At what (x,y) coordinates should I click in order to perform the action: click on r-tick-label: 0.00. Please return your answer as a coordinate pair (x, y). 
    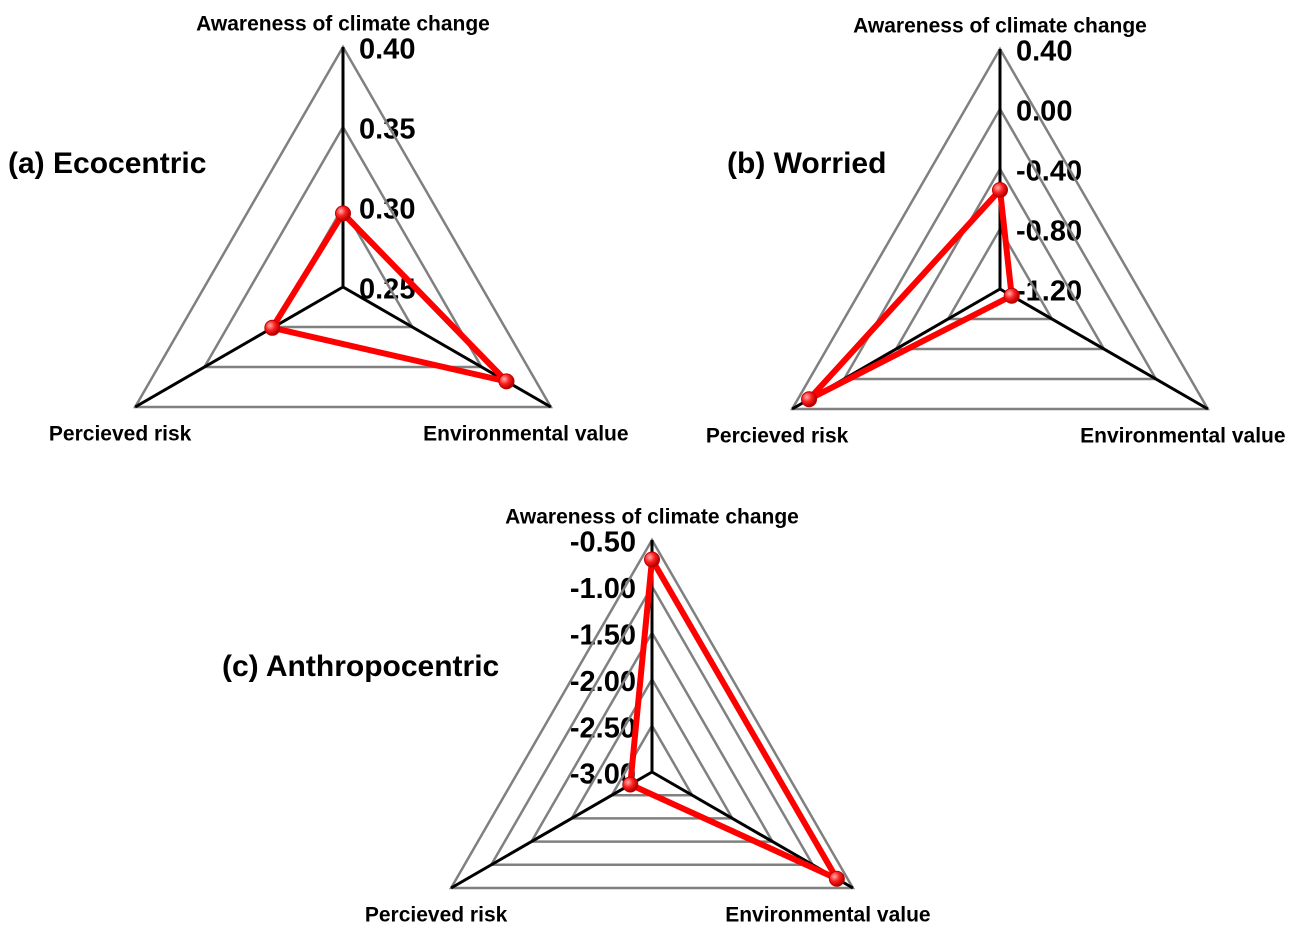
    Looking at the image, I should click on (1044, 112).